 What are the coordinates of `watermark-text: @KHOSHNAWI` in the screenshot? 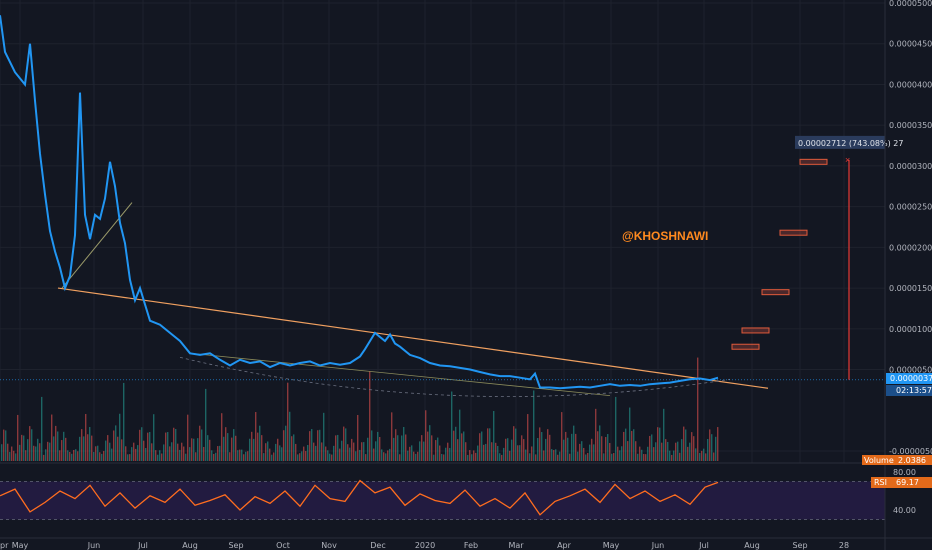 It's located at (665, 236).